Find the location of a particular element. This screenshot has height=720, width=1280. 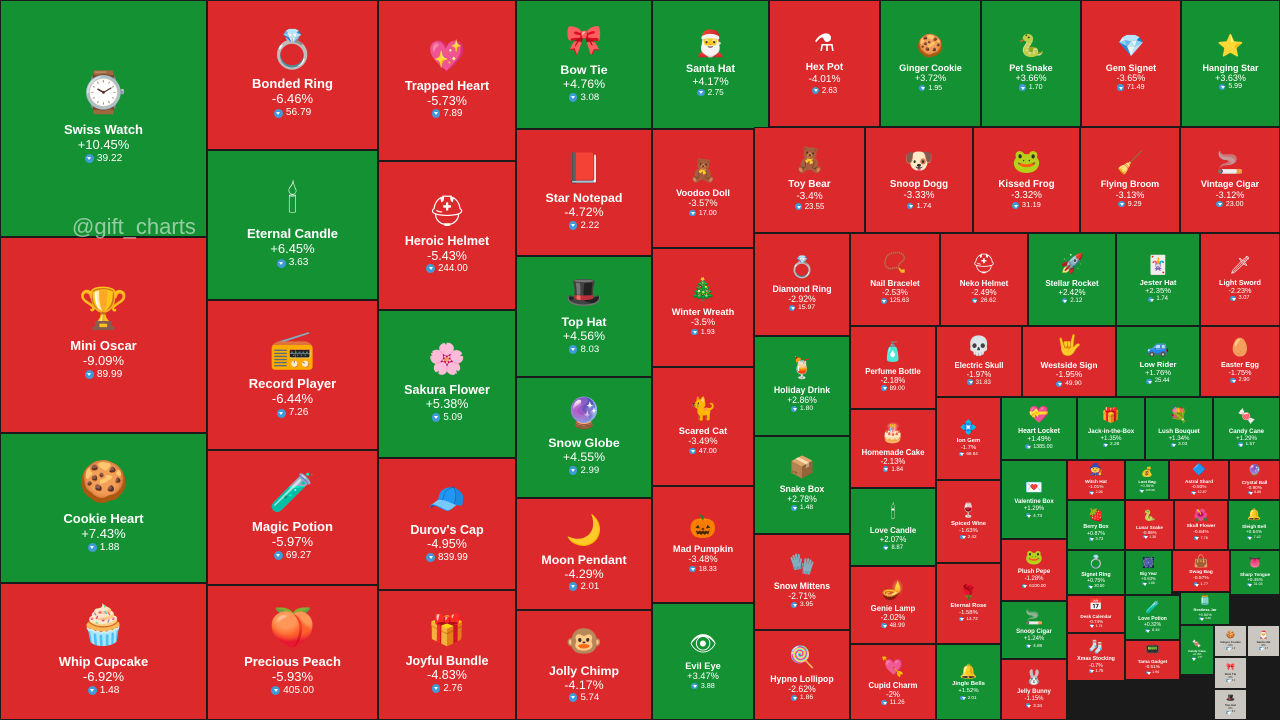

tile-valentine-box: 💌 Valentine Box +1.29% 4.73 is located at coordinates (1034, 499).